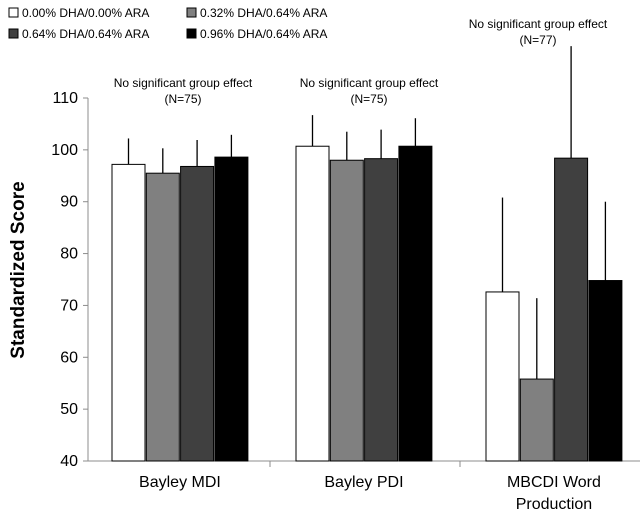 The height and width of the screenshot is (517, 643). What do you see at coordinates (69, 254) in the screenshot?
I see `y-tick-label: 80` at bounding box center [69, 254].